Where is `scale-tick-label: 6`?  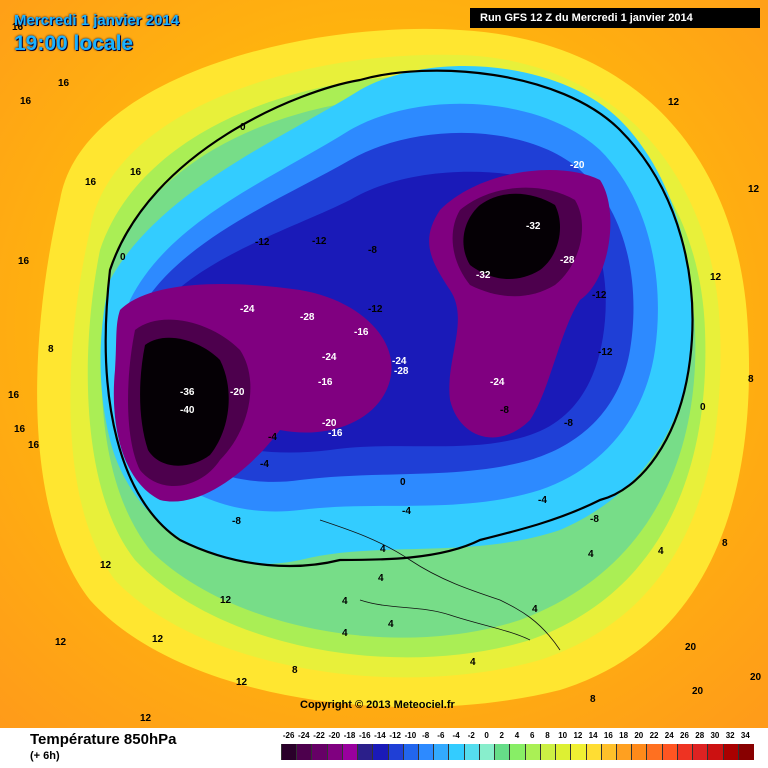 scale-tick-label: 6 is located at coordinates (532, 735).